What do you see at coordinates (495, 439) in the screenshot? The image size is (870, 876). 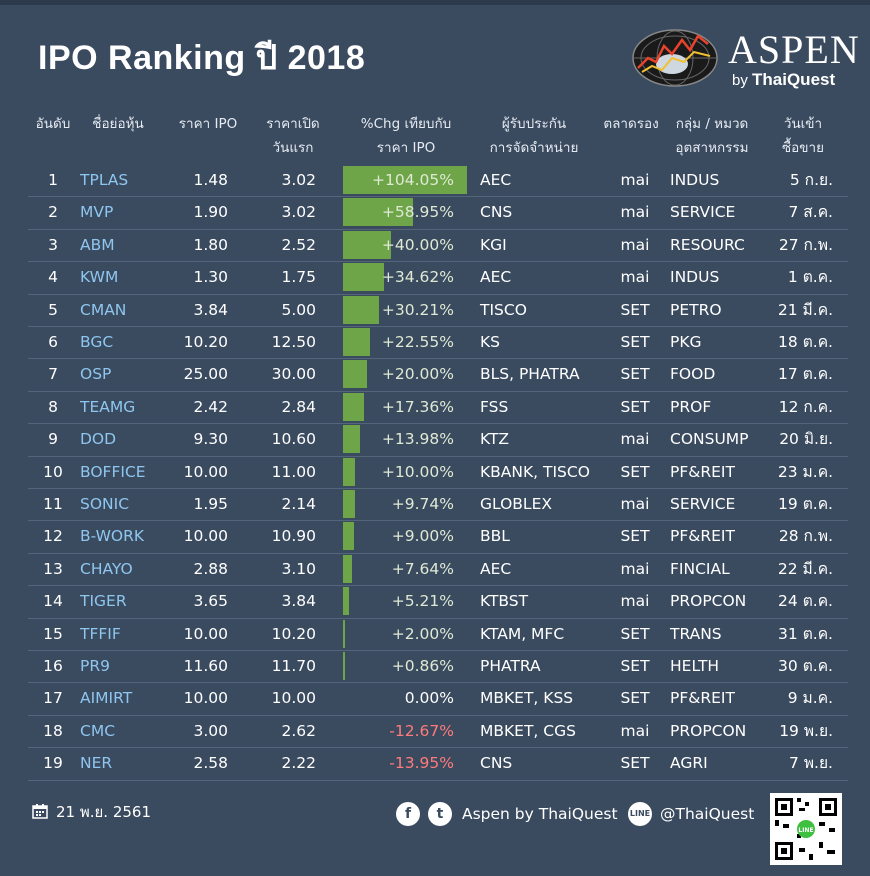 I see `underwriter-cell: KTZ` at bounding box center [495, 439].